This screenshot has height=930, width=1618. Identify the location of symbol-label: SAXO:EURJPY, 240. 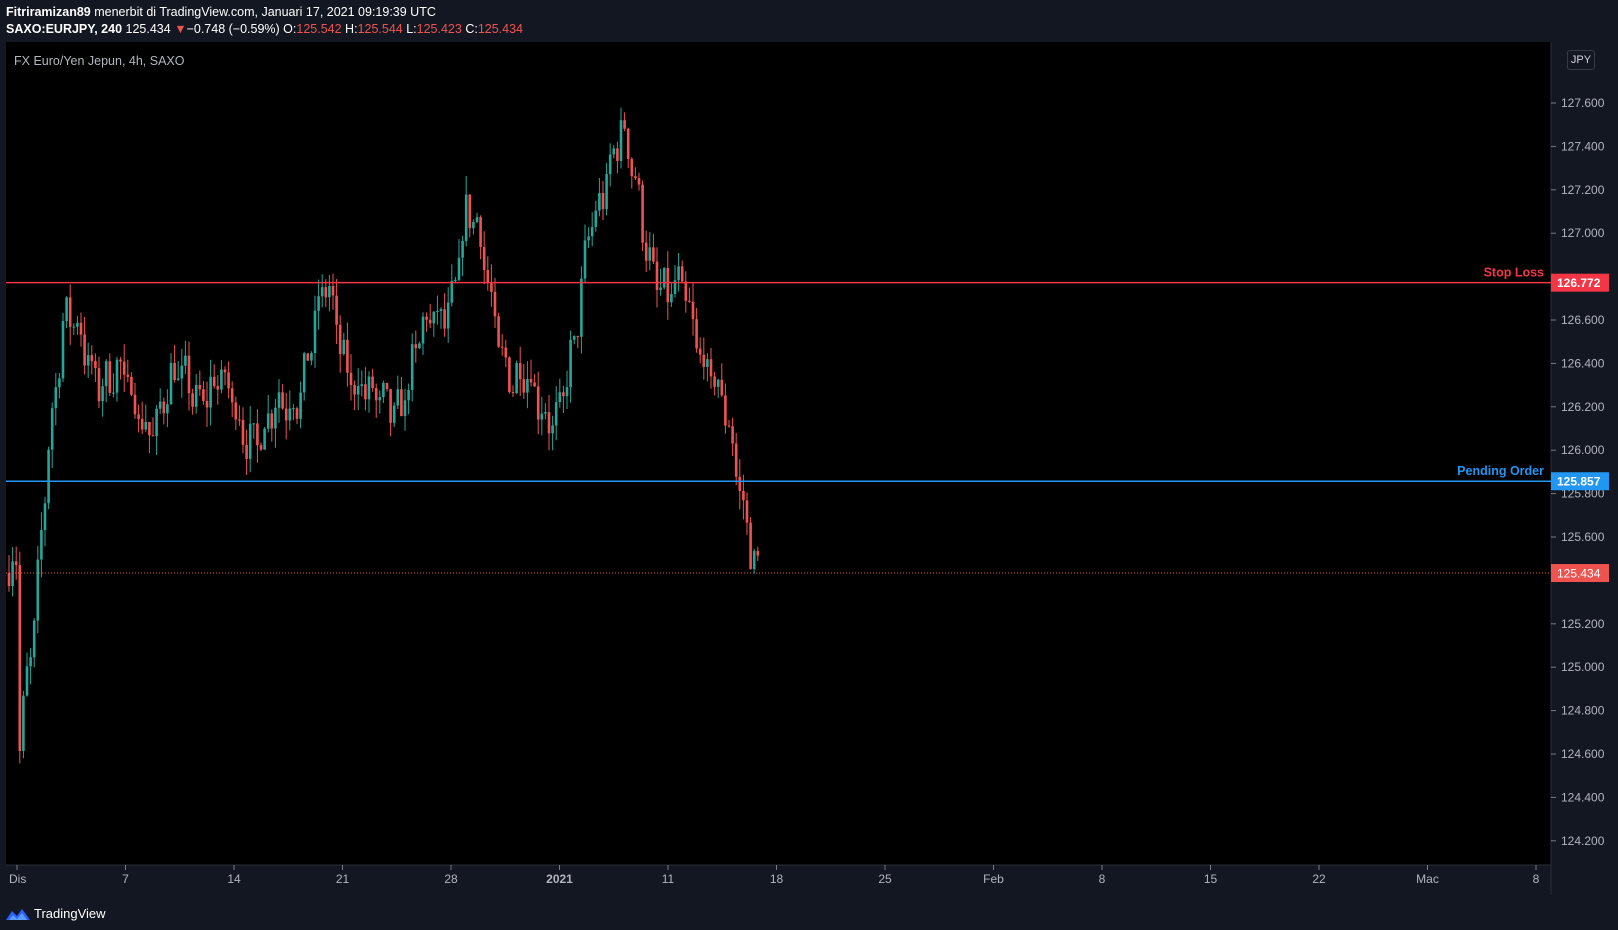
(64, 29).